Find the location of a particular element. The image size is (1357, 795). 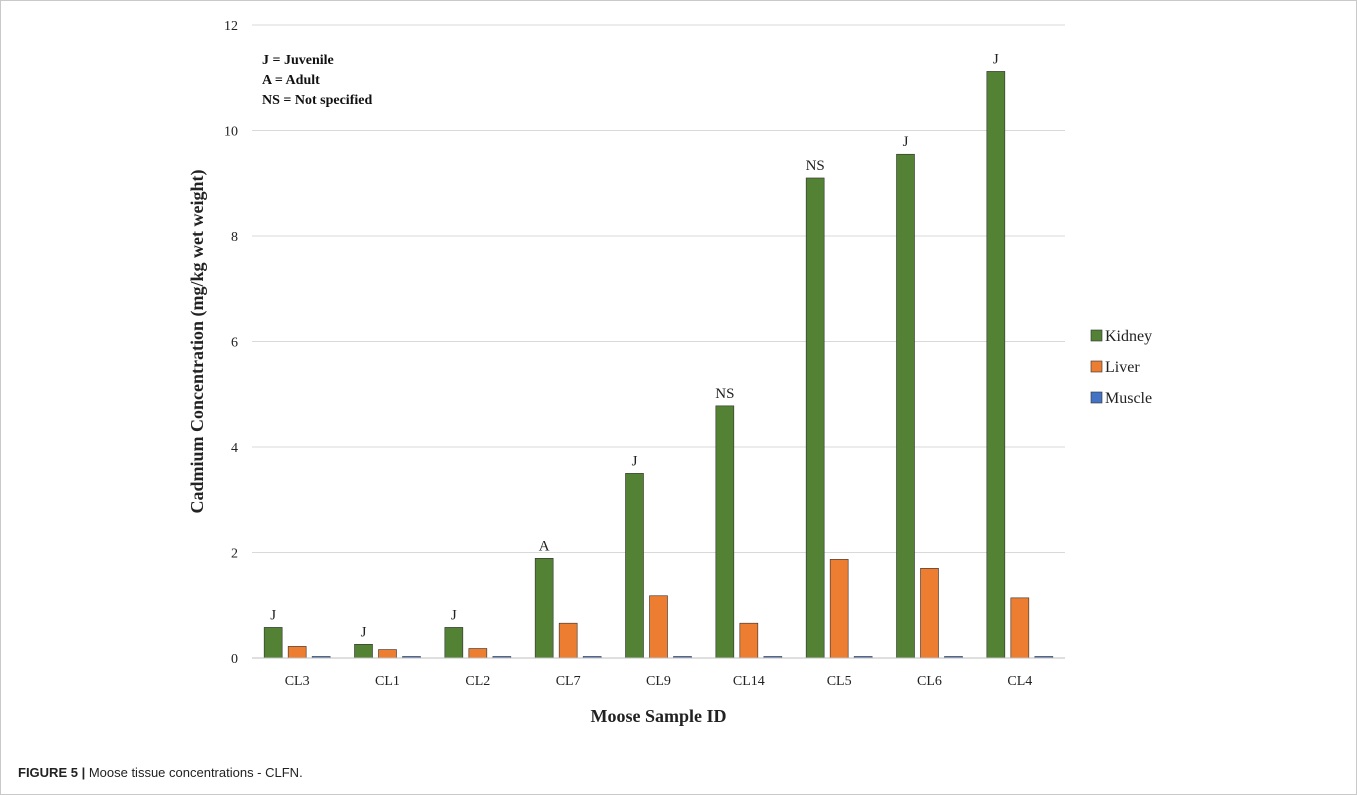

bar-kidney-cl3 is located at coordinates (273, 643).